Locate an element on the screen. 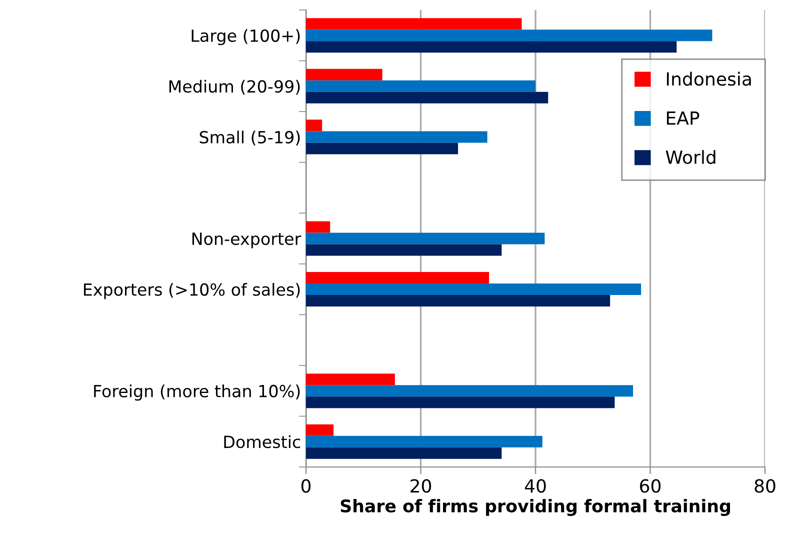  y-tick-label: Domestic is located at coordinates (262, 441).